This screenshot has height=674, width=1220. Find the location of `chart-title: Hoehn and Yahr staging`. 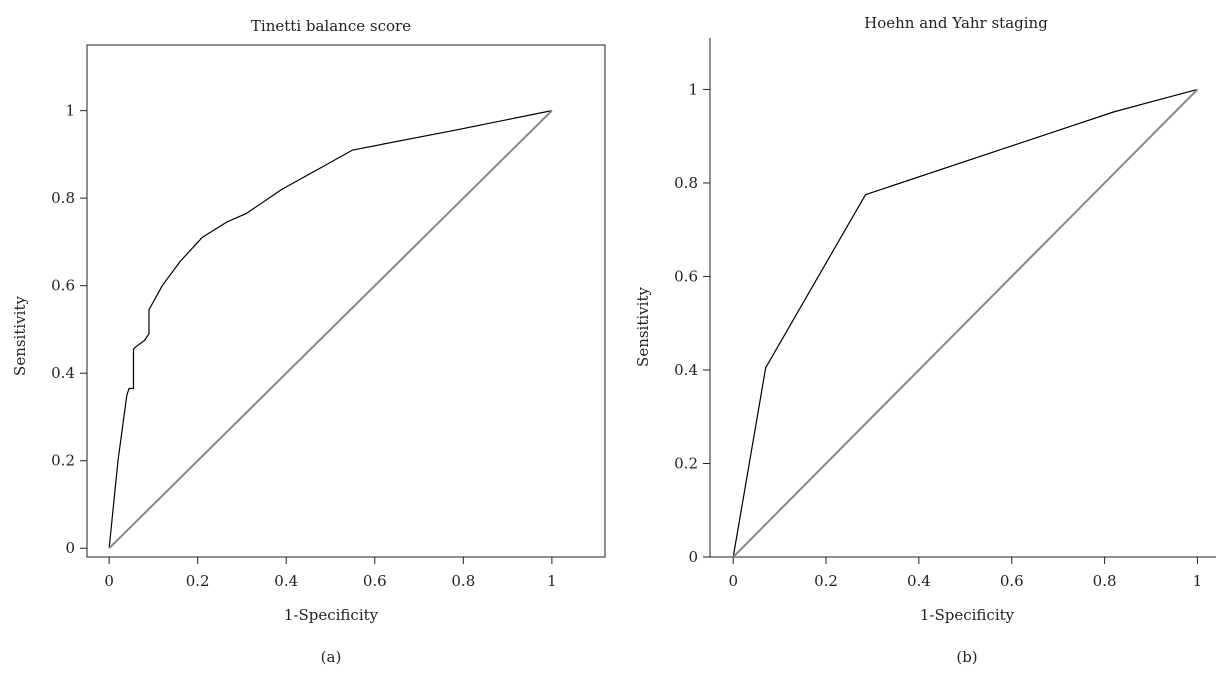

chart-title: Hoehn and Yahr staging is located at coordinates (956, 23).